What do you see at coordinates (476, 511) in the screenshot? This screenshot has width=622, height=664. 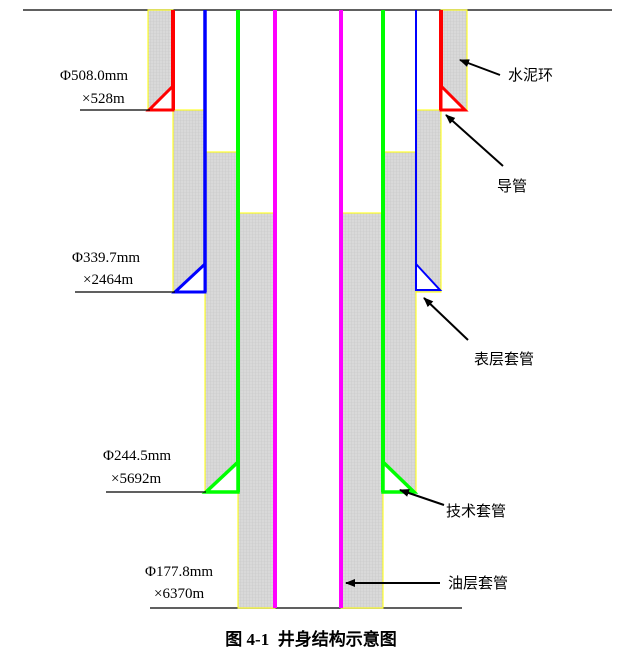 I see `intermediate-name-label: 技术套管` at bounding box center [476, 511].